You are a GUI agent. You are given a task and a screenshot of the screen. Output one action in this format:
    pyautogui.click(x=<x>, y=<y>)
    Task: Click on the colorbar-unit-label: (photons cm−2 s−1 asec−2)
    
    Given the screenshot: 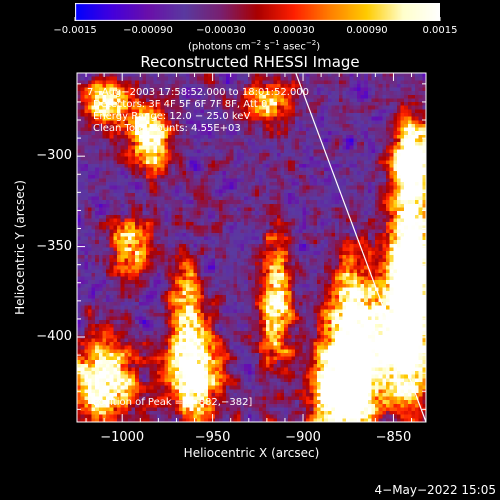 What is the action you would take?
    pyautogui.click(x=254, y=46)
    